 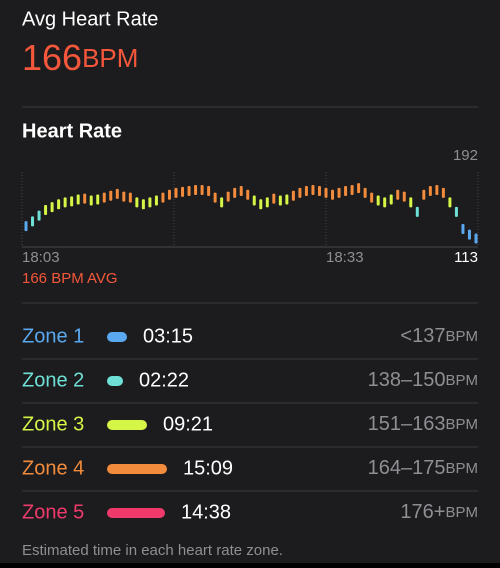 What do you see at coordinates (407, 424) in the screenshot?
I see `range: 151–163` at bounding box center [407, 424].